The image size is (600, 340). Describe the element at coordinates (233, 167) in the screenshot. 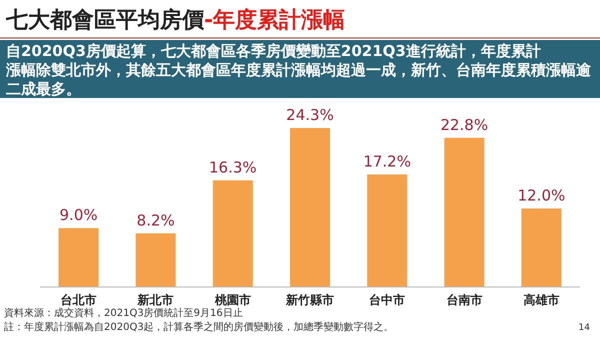

I see `data-label: 16.3%` at that location.